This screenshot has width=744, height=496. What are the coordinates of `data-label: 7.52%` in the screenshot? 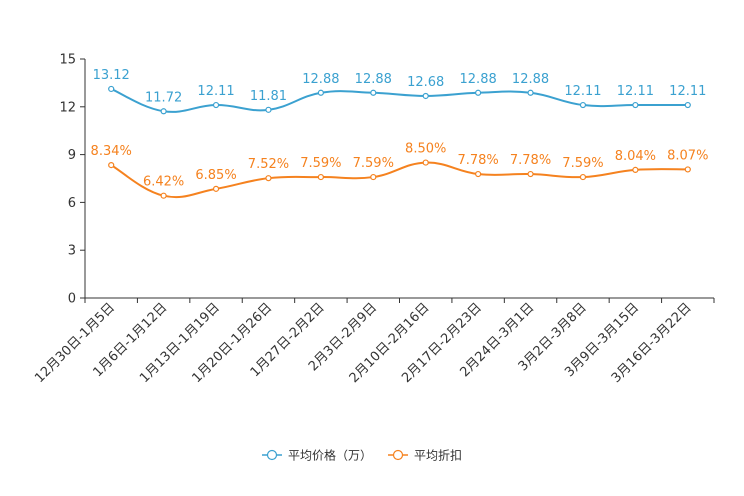 It's located at (268, 164).